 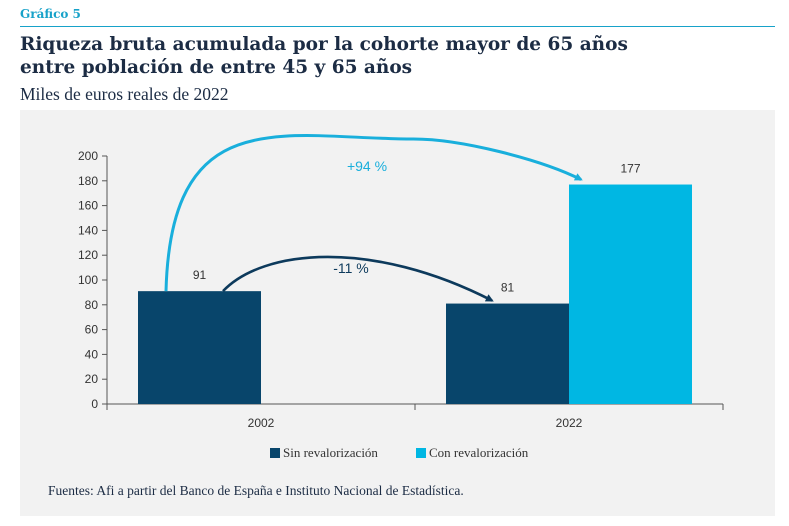 What do you see at coordinates (351, 268) in the screenshot?
I see `change-label: -11 %` at bounding box center [351, 268].